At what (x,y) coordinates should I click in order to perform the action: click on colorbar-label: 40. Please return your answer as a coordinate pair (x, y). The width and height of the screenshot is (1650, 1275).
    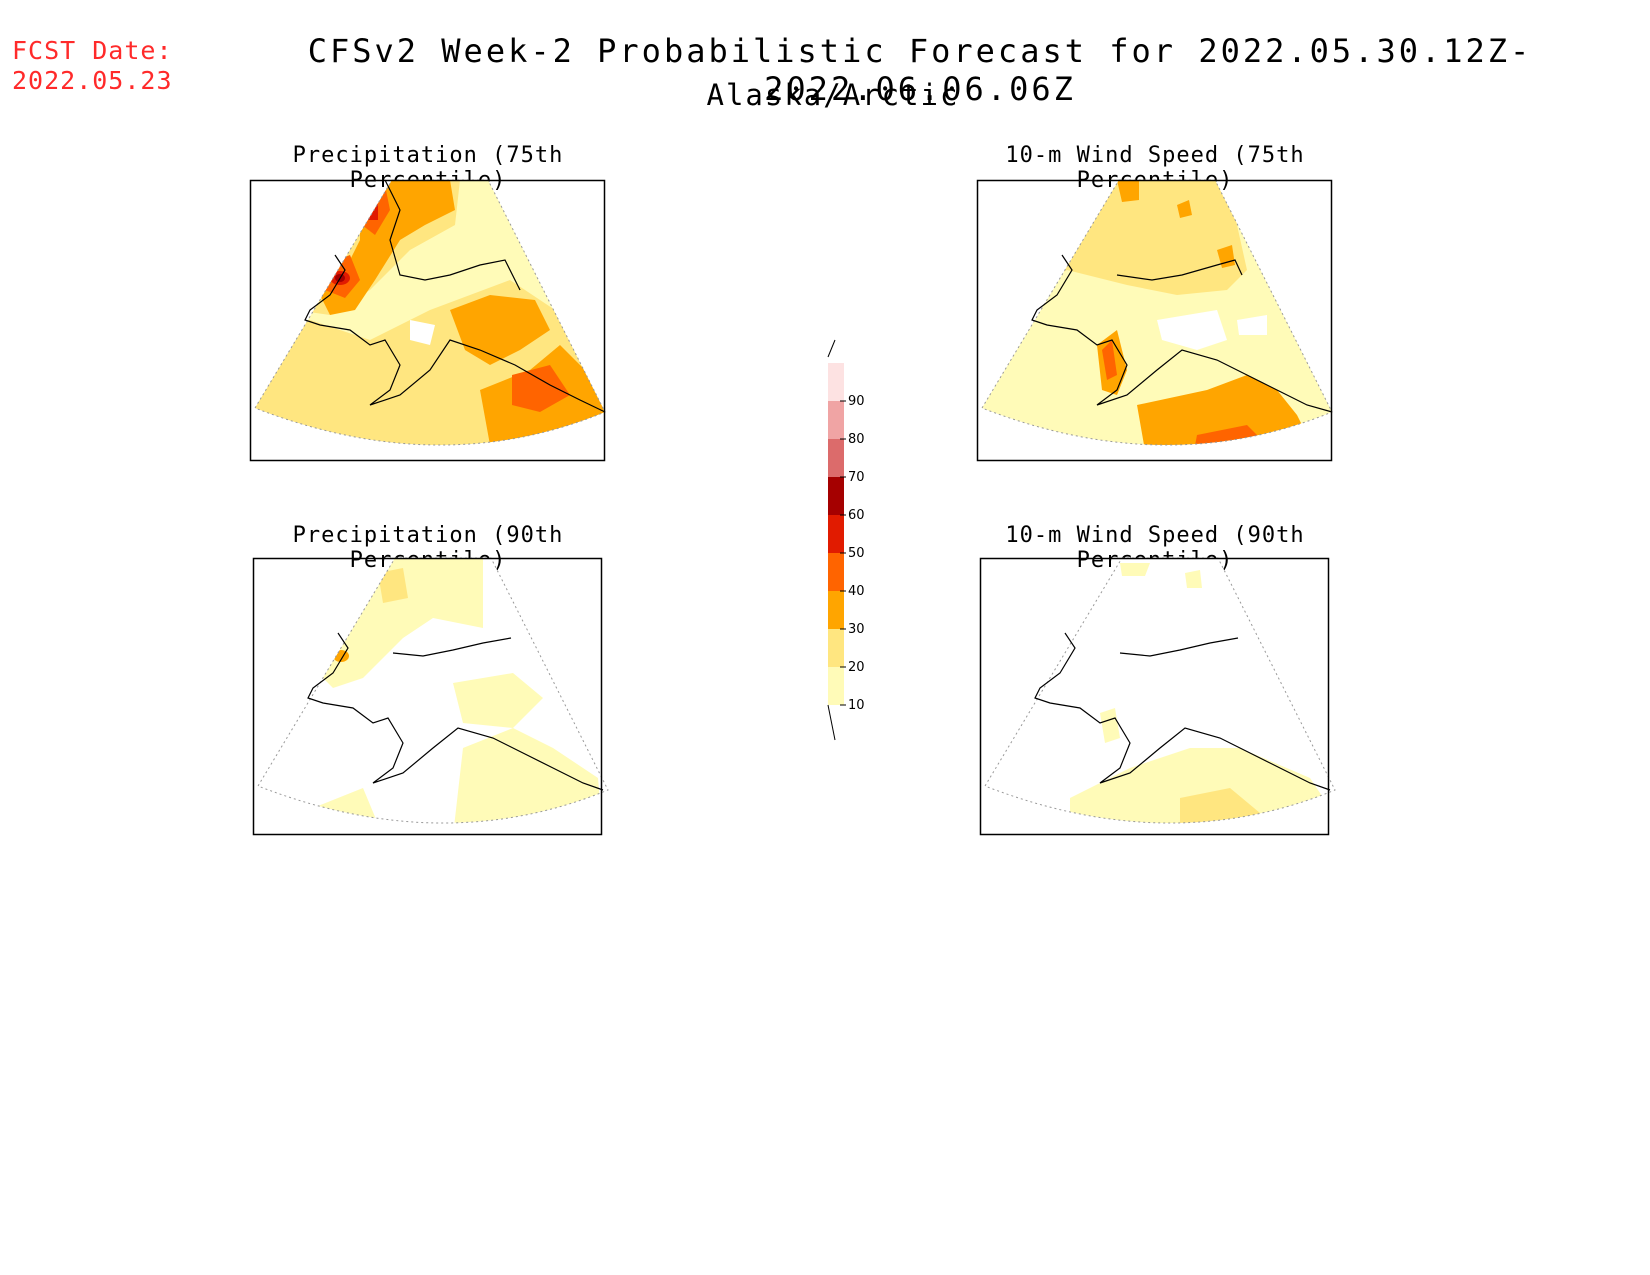
    Looking at the image, I should click on (856, 591).